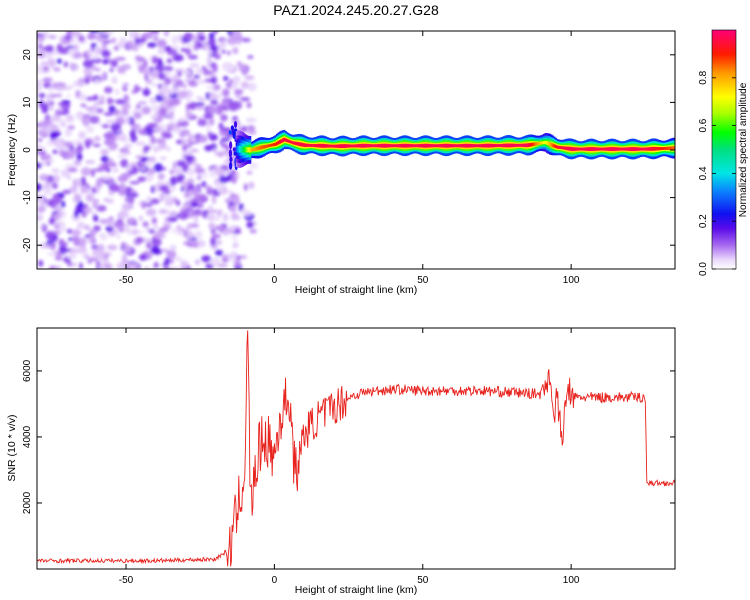 This screenshot has height=600, width=750. What do you see at coordinates (703, 125) in the screenshot?
I see `colorbar-tick-label: 0.6` at bounding box center [703, 125].